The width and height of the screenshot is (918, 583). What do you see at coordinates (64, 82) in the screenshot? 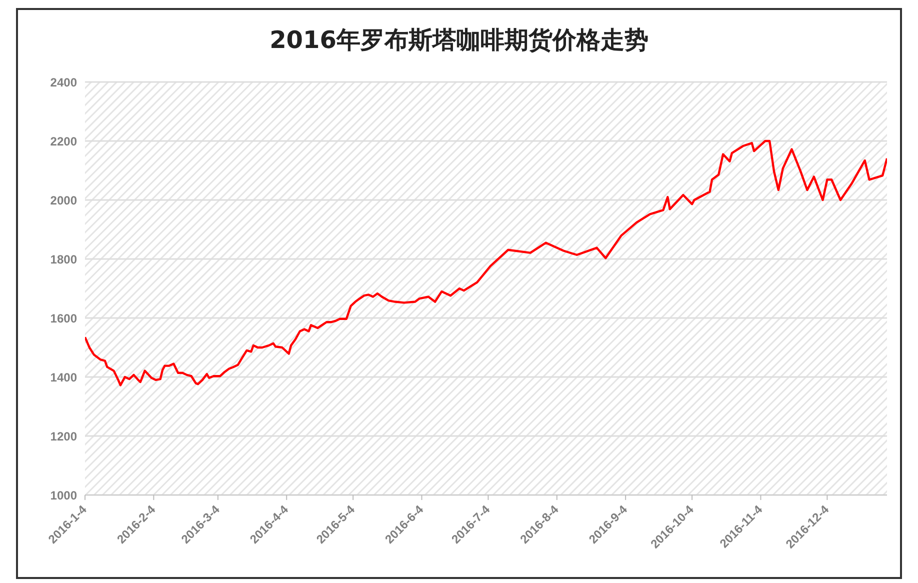
I see `y-tick-label: 2400` at bounding box center [64, 82].